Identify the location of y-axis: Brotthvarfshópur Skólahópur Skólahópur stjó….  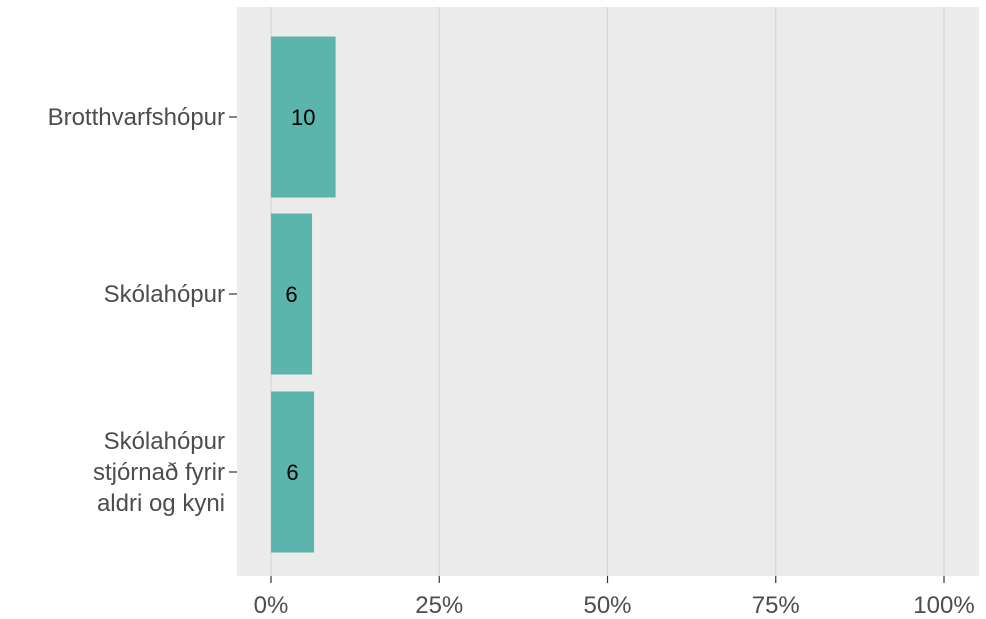
(142, 310).